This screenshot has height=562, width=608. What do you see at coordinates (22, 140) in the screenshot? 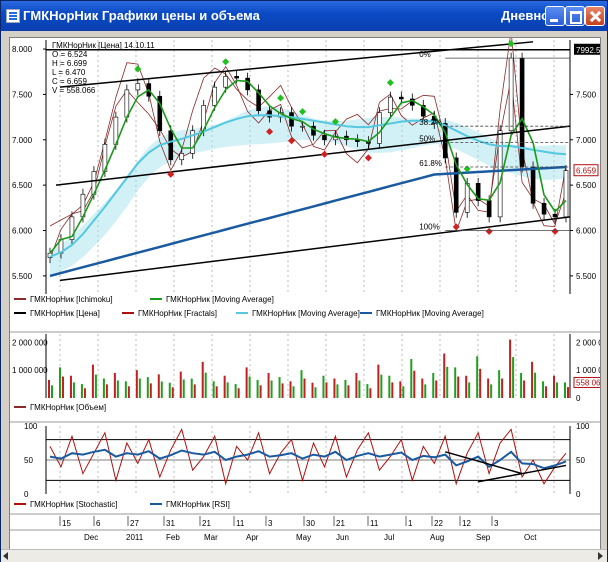
I see `y-tick-label-left: 7.000` at bounding box center [22, 140].